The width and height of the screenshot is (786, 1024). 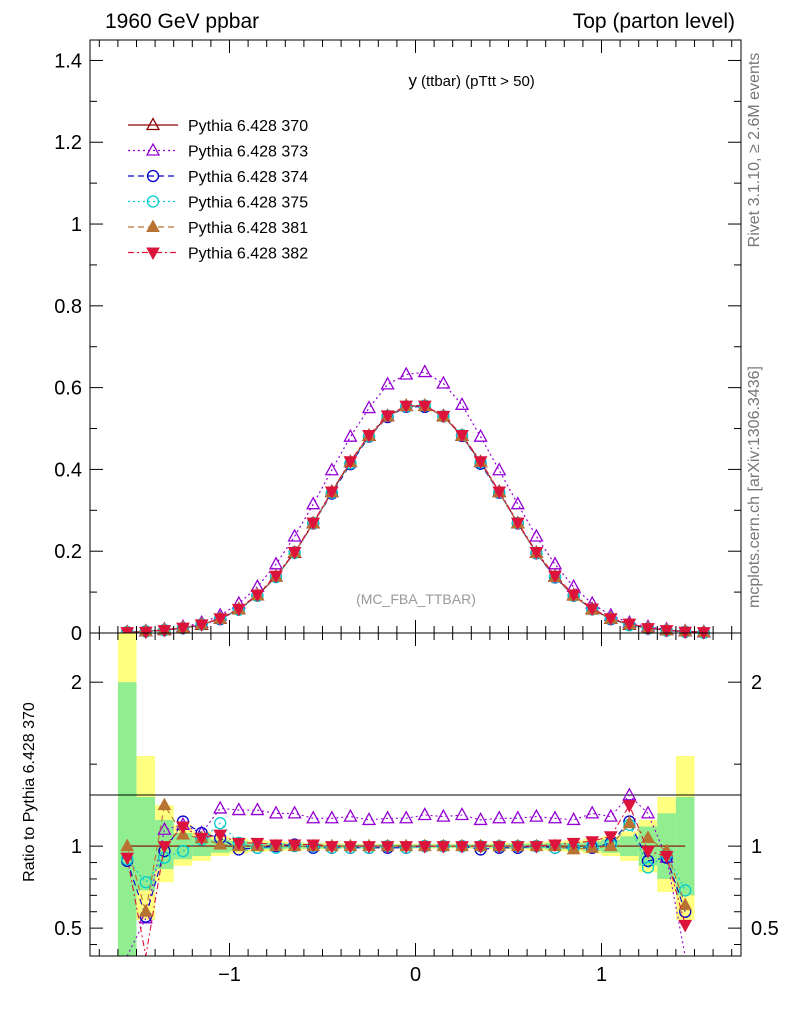 I want to click on ratio-xtick-label: 1, so click(x=601, y=975).